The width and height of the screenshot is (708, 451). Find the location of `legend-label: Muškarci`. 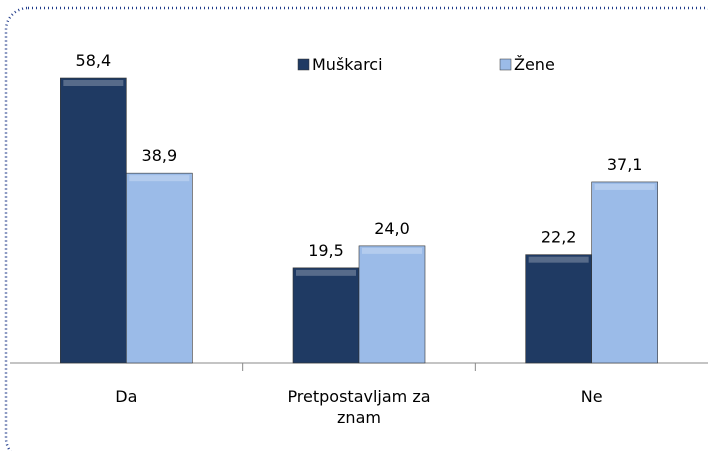

legend-label: Muškarci is located at coordinates (347, 64).